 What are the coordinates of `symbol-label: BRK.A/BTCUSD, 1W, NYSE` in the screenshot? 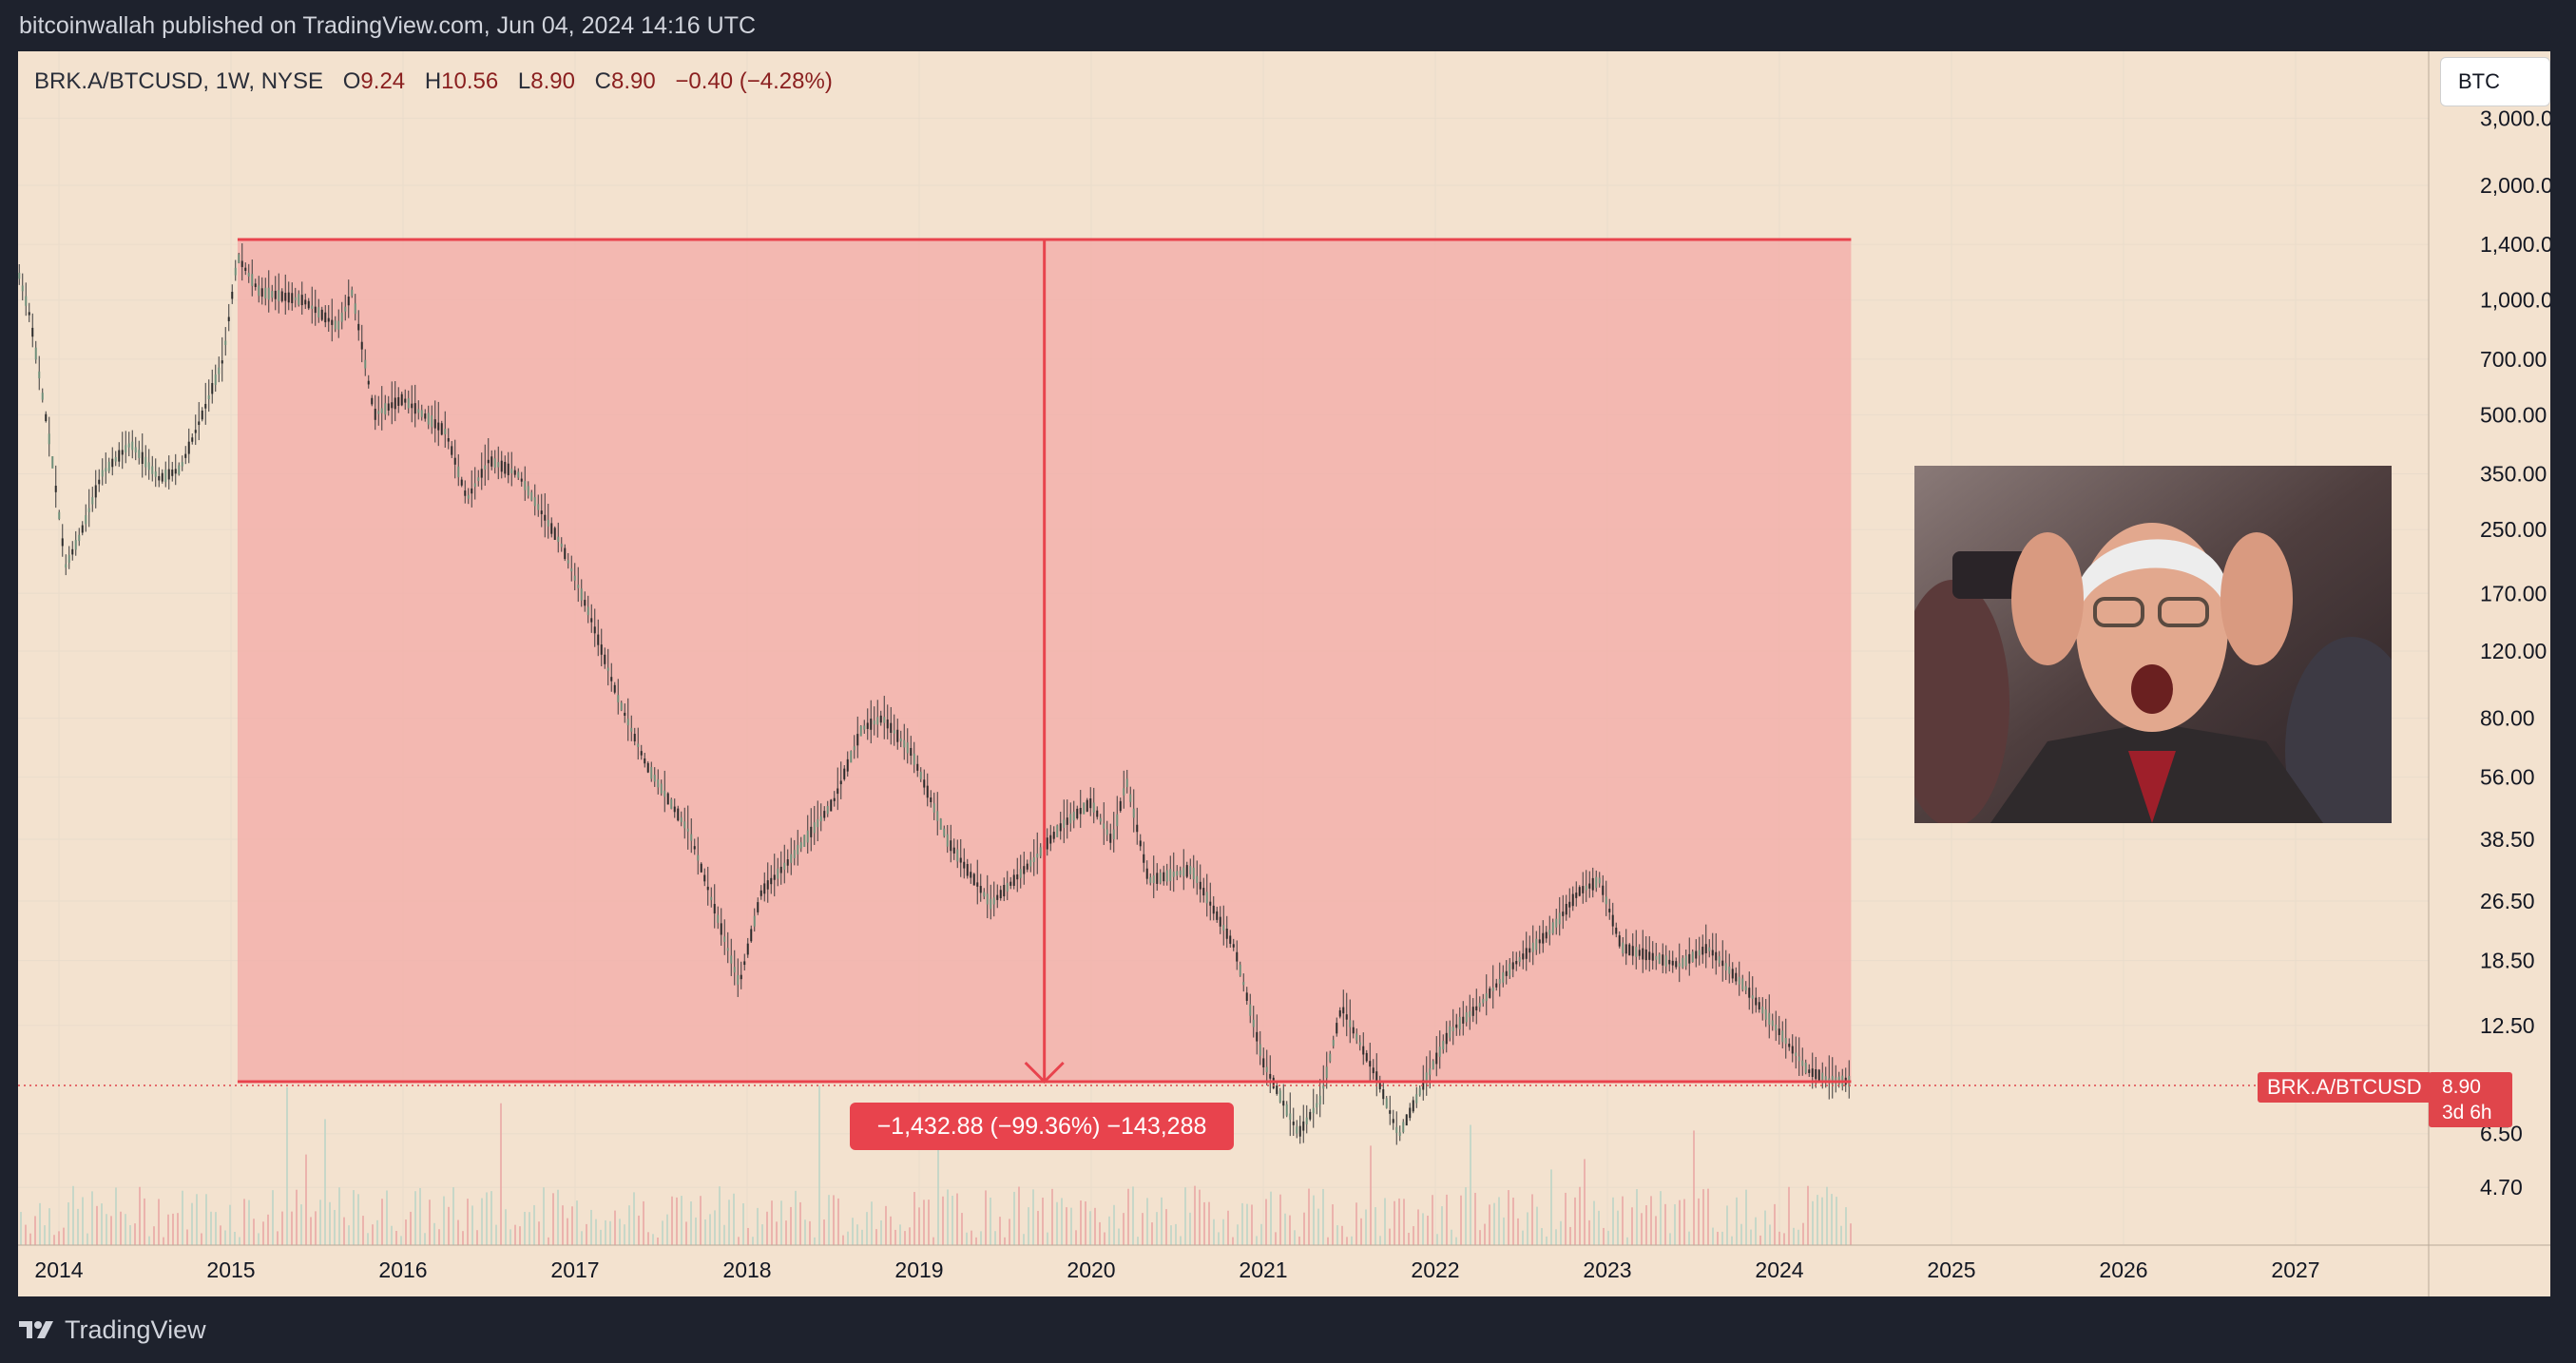 It's located at (179, 81).